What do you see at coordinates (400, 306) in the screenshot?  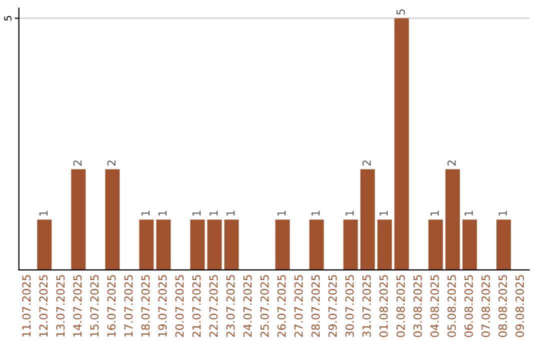 I see `x-tick-label: 02.08.2025` at bounding box center [400, 306].